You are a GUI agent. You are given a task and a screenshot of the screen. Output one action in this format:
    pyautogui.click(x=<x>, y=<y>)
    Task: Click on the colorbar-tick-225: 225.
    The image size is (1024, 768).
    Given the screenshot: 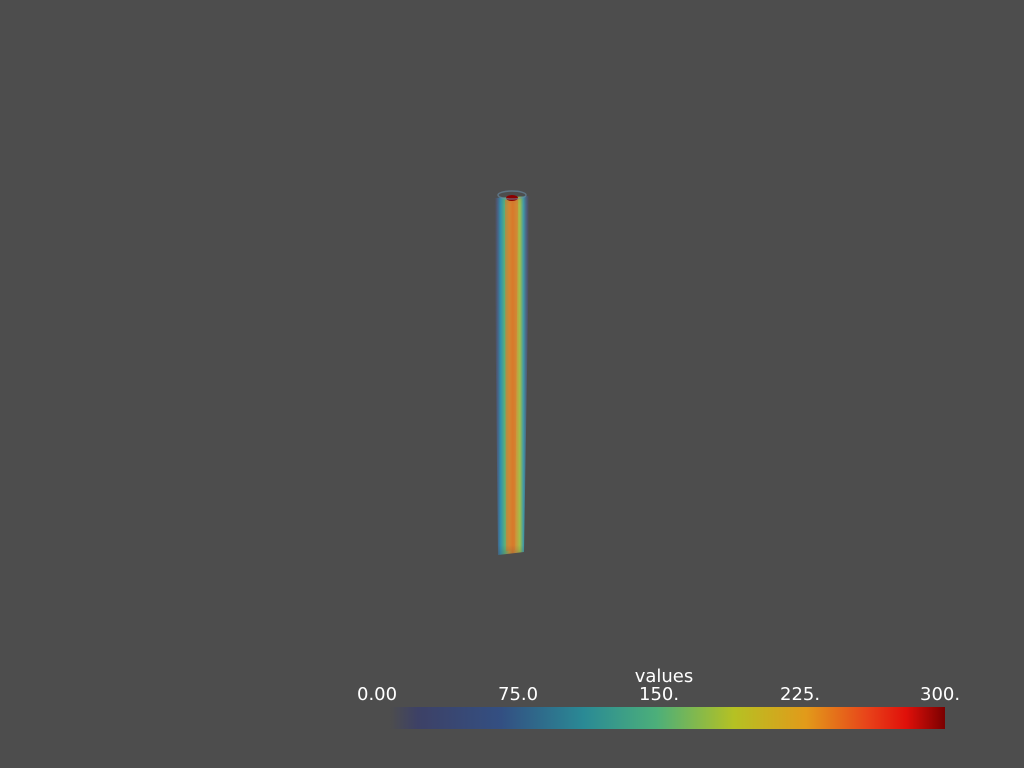 What is the action you would take?
    pyautogui.click(x=800, y=694)
    